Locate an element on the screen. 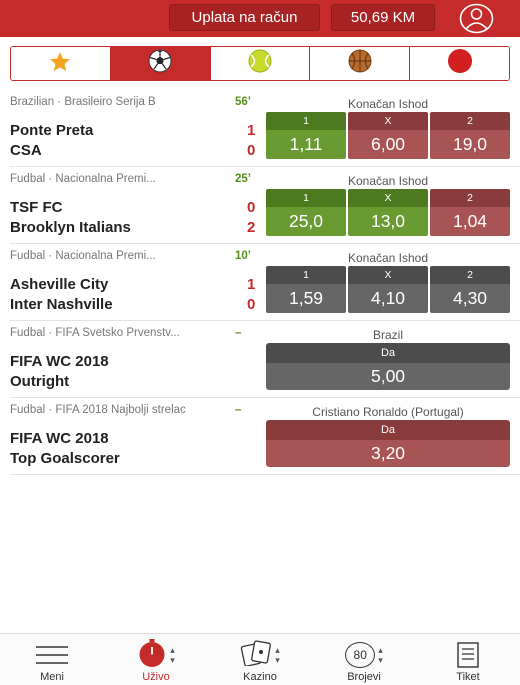  odd-button-1: 1 25,0 is located at coordinates (306, 212).